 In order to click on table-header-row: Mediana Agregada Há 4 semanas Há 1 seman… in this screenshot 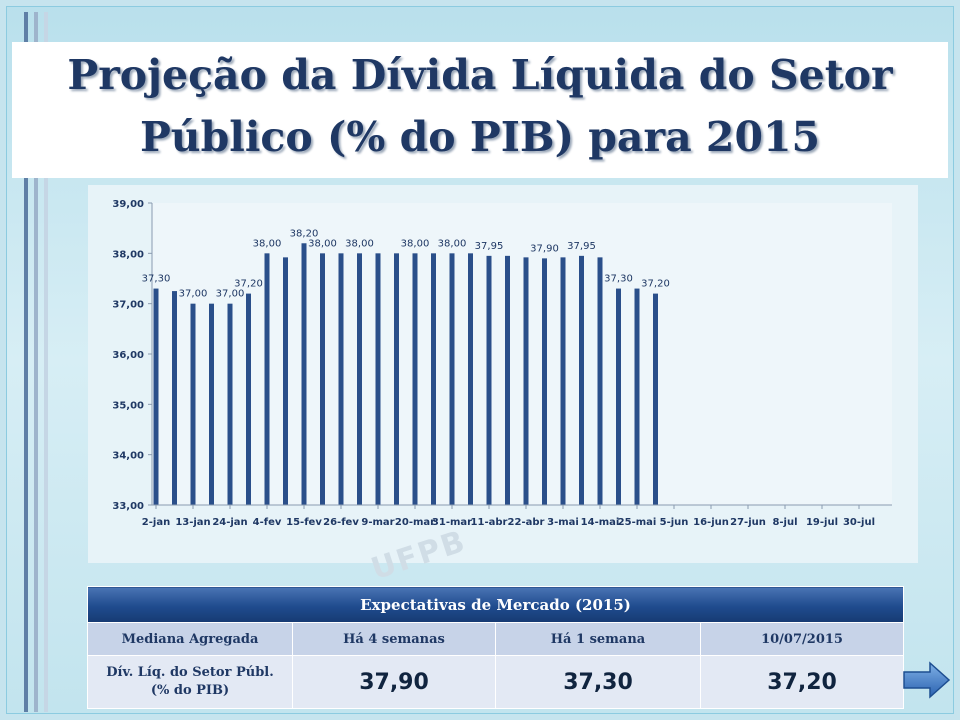, I will do `click(496, 639)`.